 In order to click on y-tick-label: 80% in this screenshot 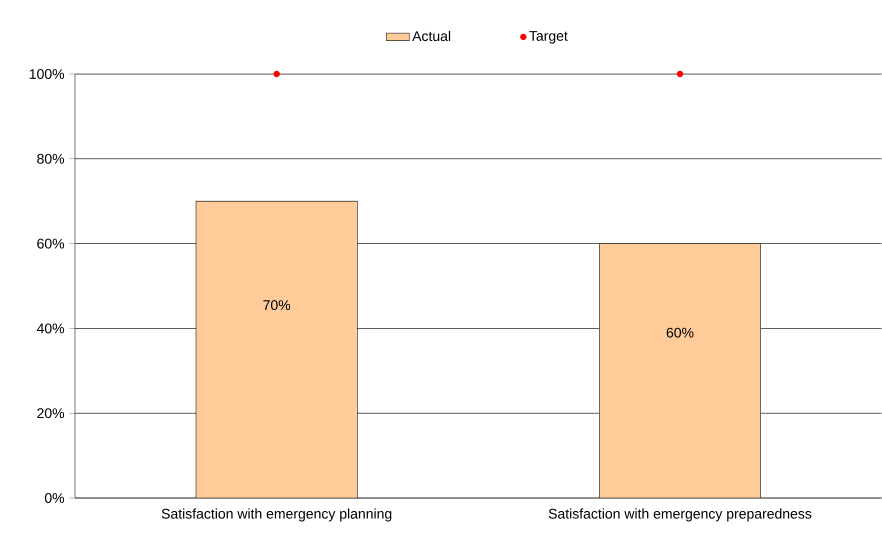, I will do `click(50, 159)`.